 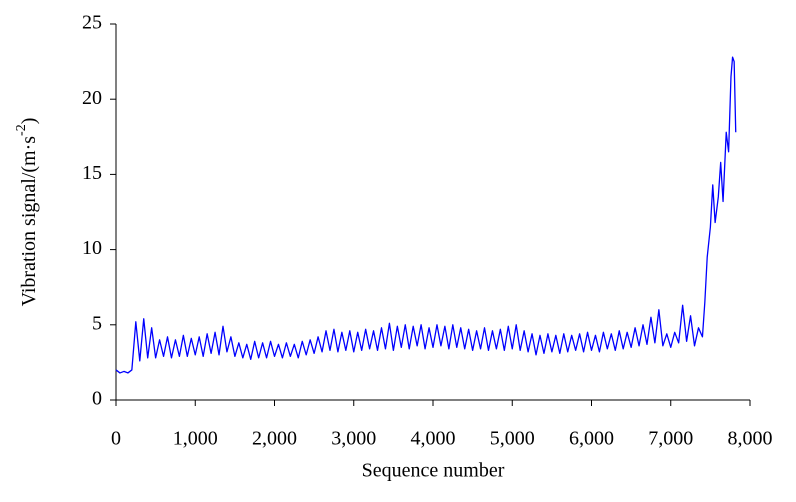 I want to click on x-tick-label: 3,000, so click(x=353, y=439).